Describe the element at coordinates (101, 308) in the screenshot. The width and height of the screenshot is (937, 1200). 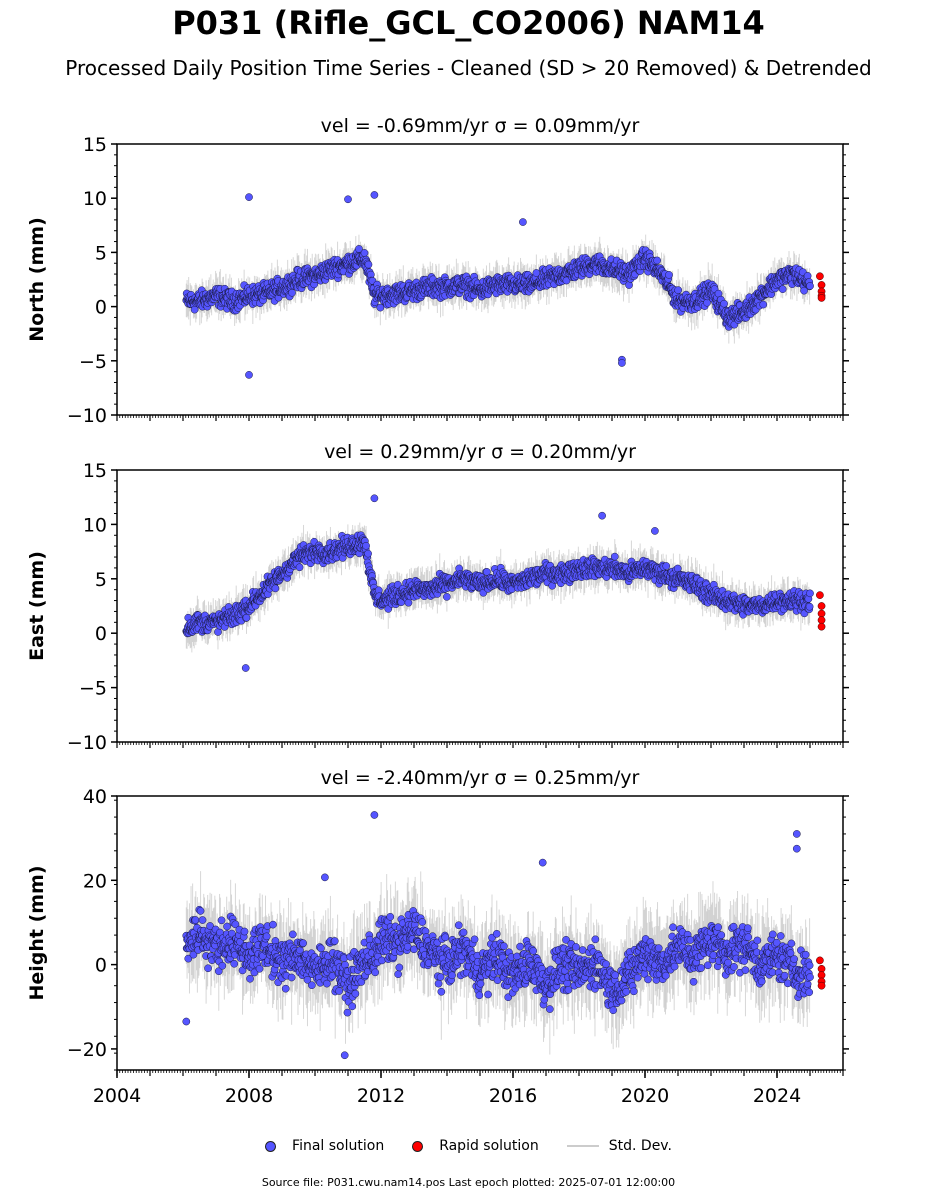
I see `y-tick-label: 0` at that location.